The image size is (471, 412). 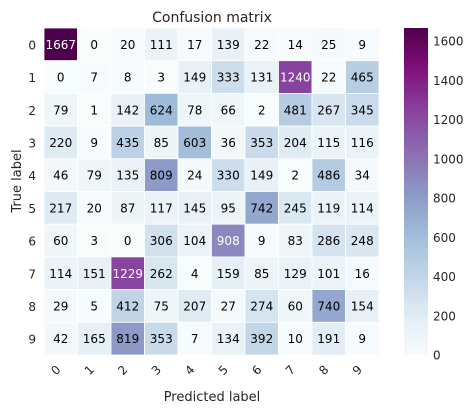 I want to click on cell-value-label: 412, so click(x=127, y=306).